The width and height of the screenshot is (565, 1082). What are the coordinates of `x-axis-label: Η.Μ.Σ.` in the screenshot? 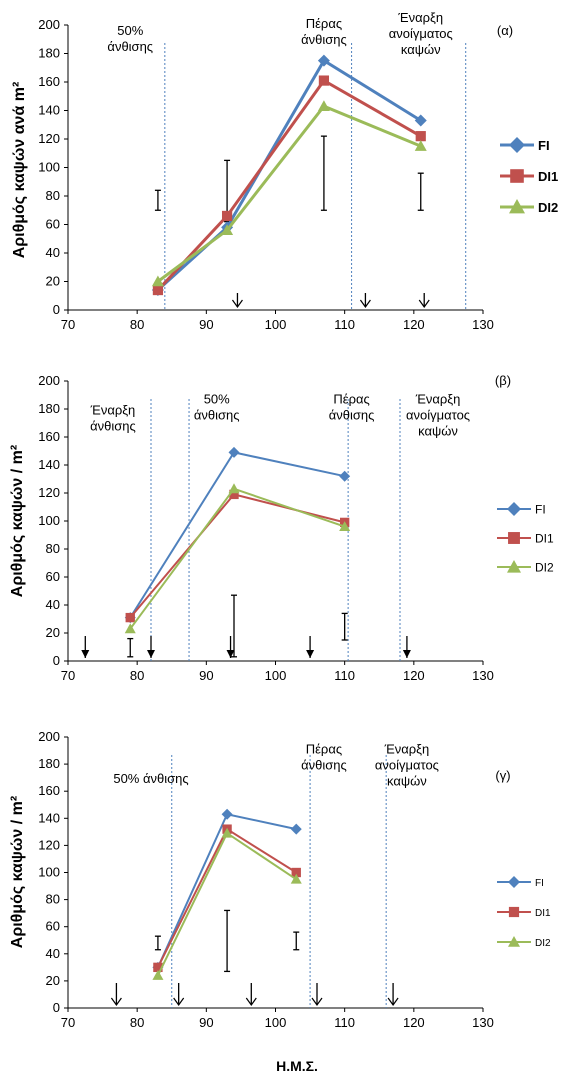 It's located at (297, 1066).